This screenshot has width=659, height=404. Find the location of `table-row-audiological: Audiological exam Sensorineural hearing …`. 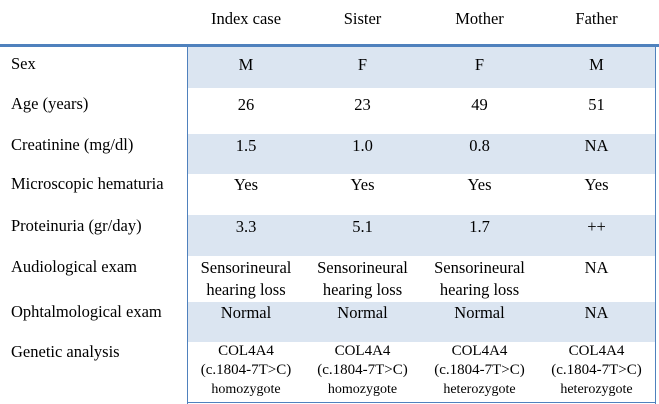

table-row-audiological: Audiological exam Sensorineural hearing … is located at coordinates (329, 279).